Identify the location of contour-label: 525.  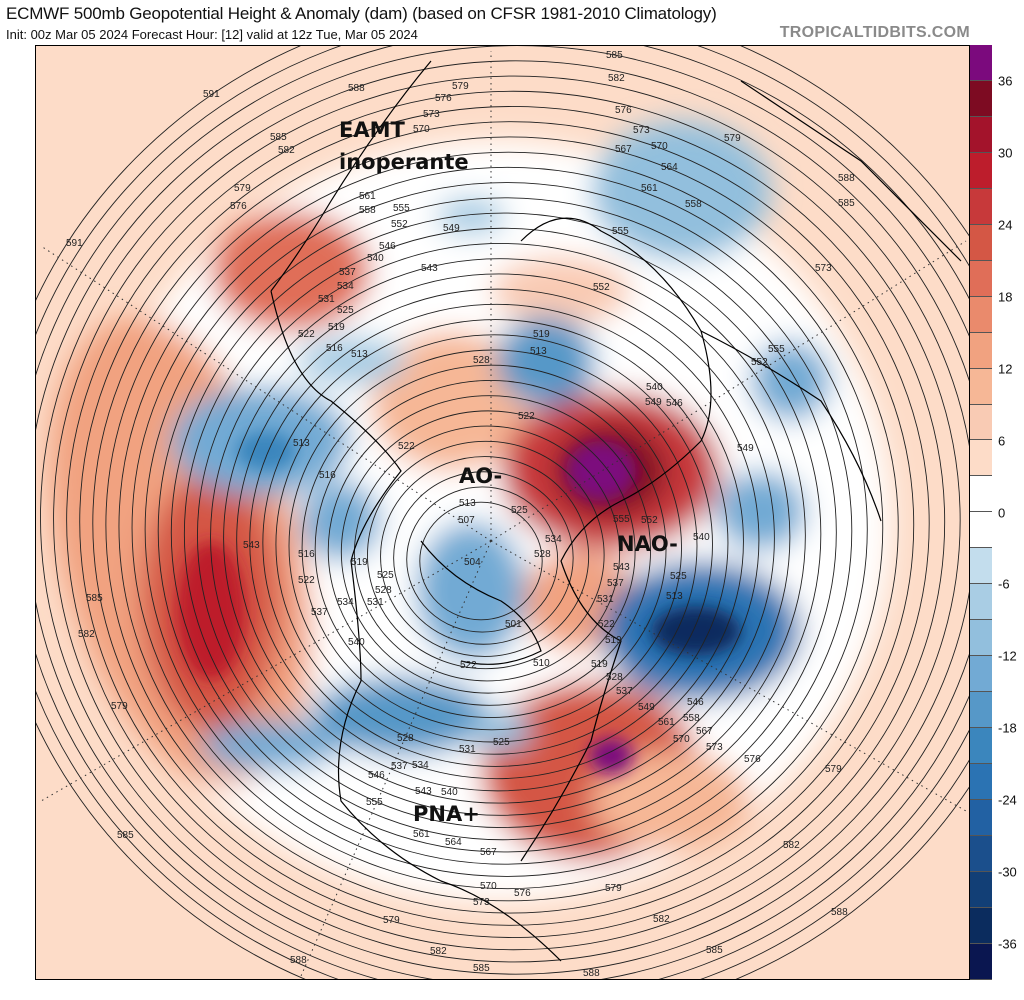
(345, 310).